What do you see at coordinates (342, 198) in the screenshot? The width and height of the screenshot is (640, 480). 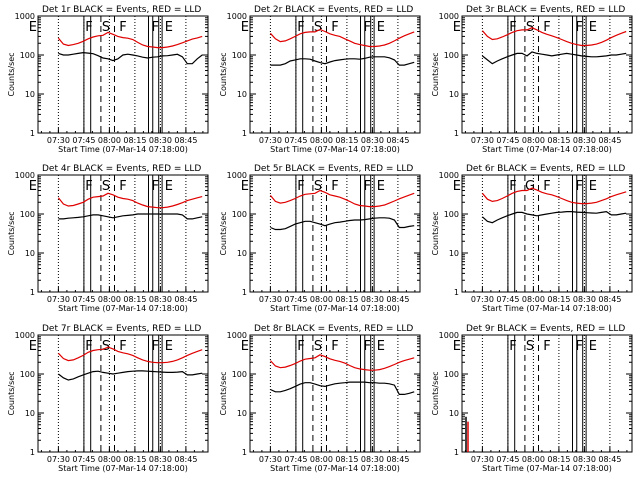 I see `lld-series-line` at bounding box center [342, 198].